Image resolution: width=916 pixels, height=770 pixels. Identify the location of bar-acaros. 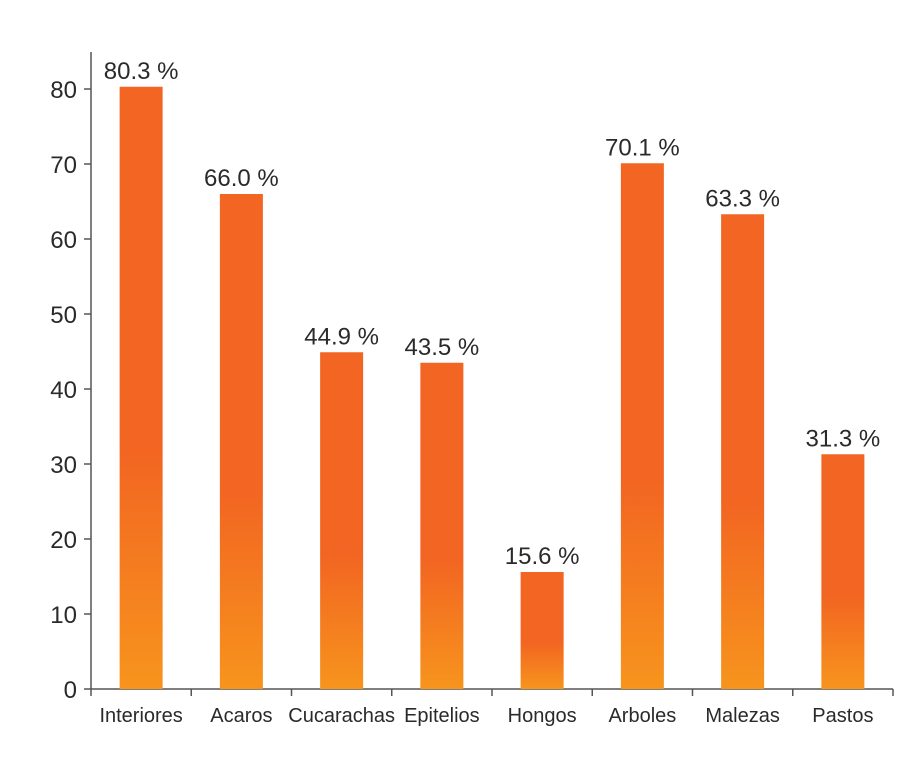
(241, 441).